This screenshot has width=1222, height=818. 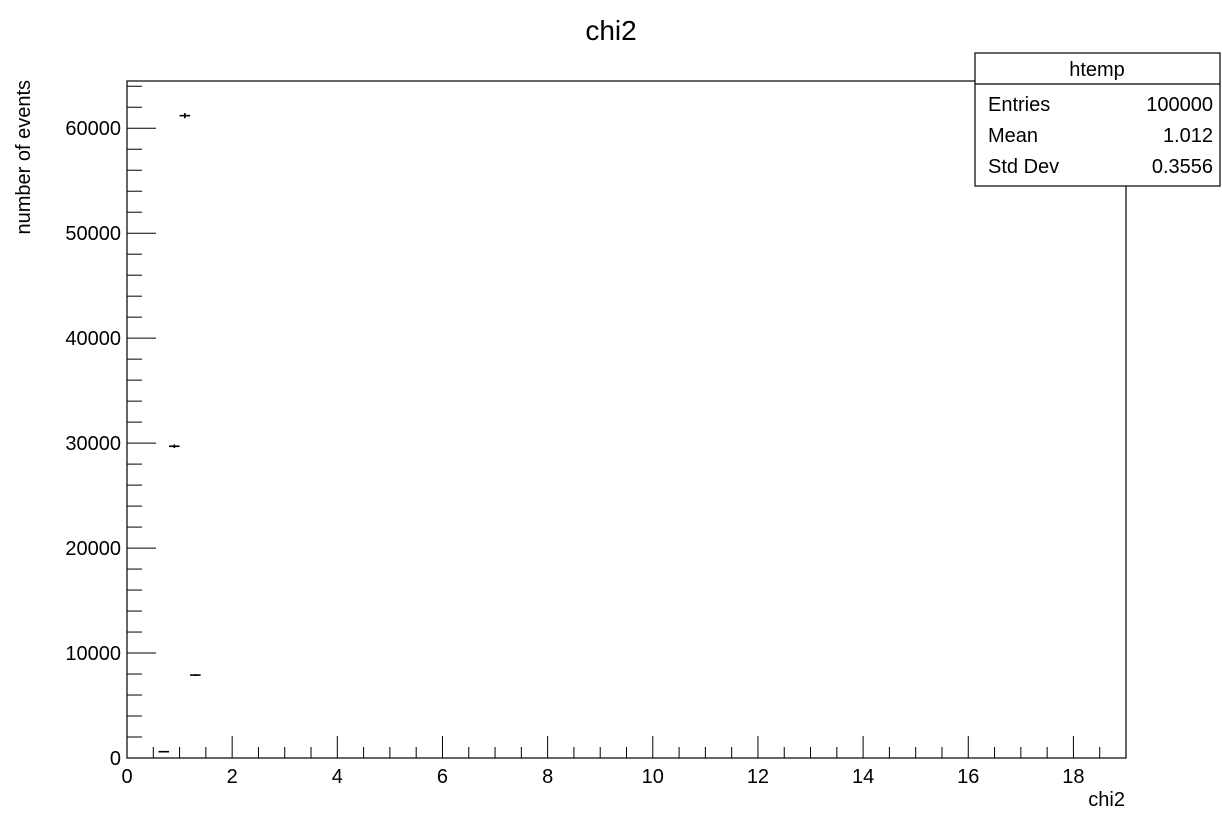 I want to click on stats-box-frame, so click(x=1097, y=119).